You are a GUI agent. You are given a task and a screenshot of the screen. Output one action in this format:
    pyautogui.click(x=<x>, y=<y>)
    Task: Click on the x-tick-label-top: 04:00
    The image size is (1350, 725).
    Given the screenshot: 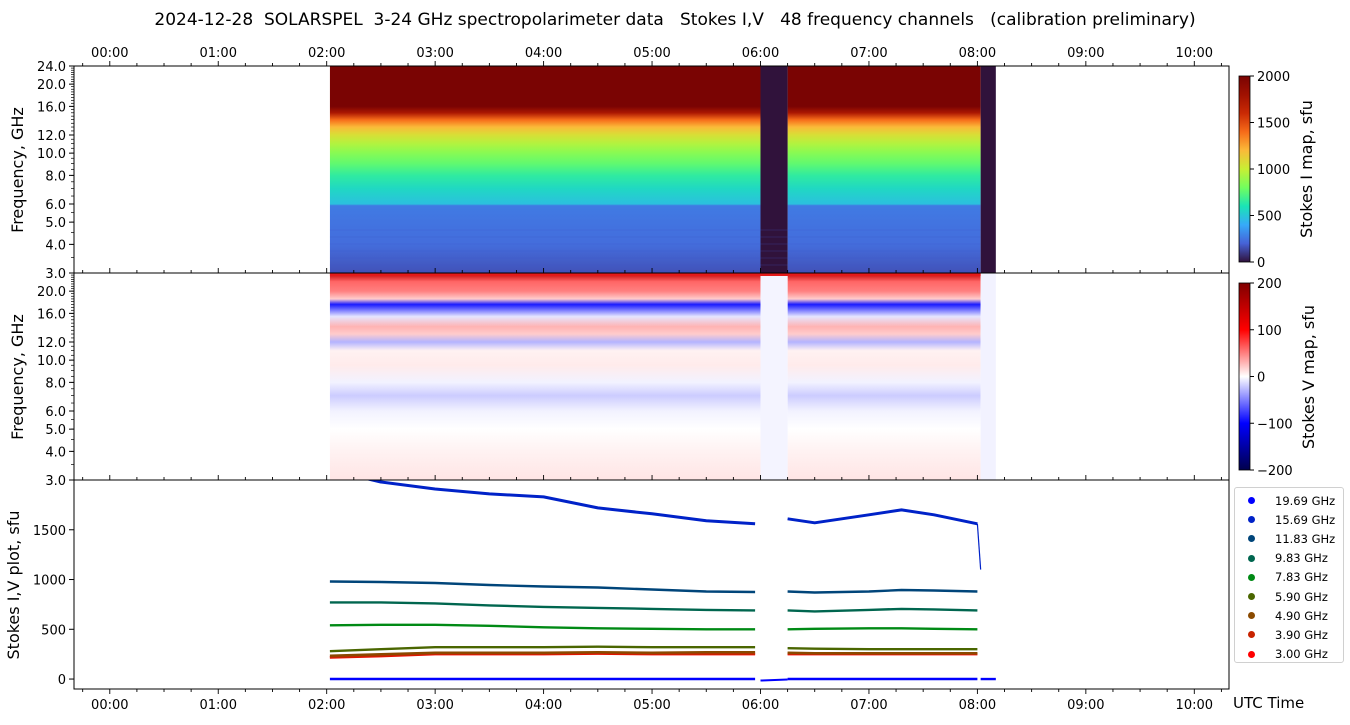 What is the action you would take?
    pyautogui.click(x=543, y=53)
    